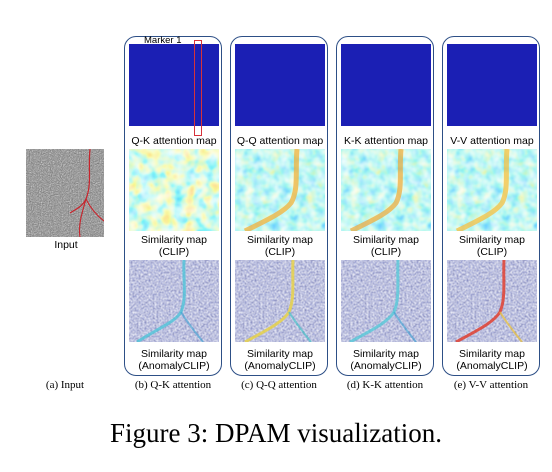 The width and height of the screenshot is (552, 472). Describe the element at coordinates (492, 190) in the screenshot. I see `clip-map-vv` at that location.